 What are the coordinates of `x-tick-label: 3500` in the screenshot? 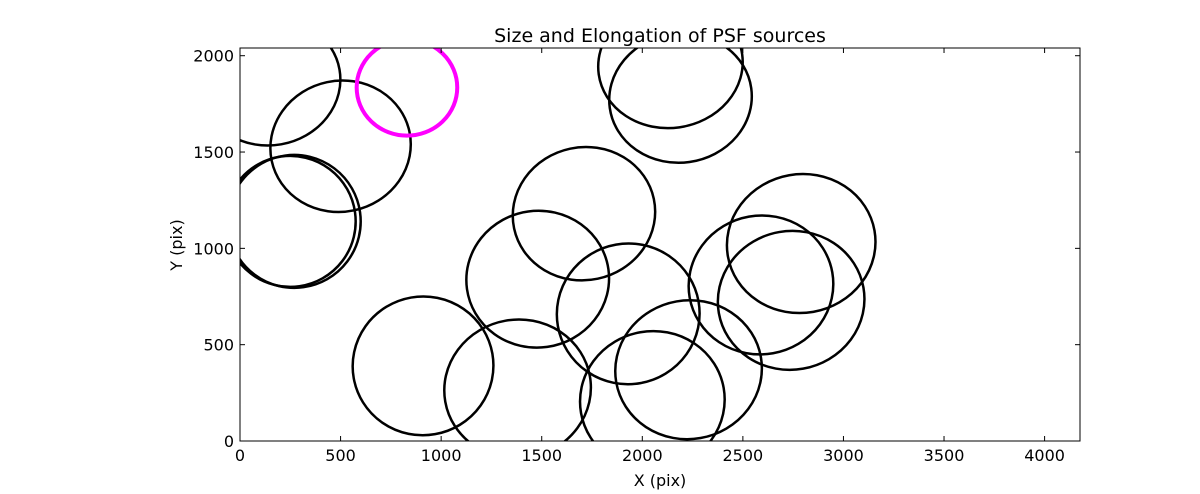 It's located at (944, 455).